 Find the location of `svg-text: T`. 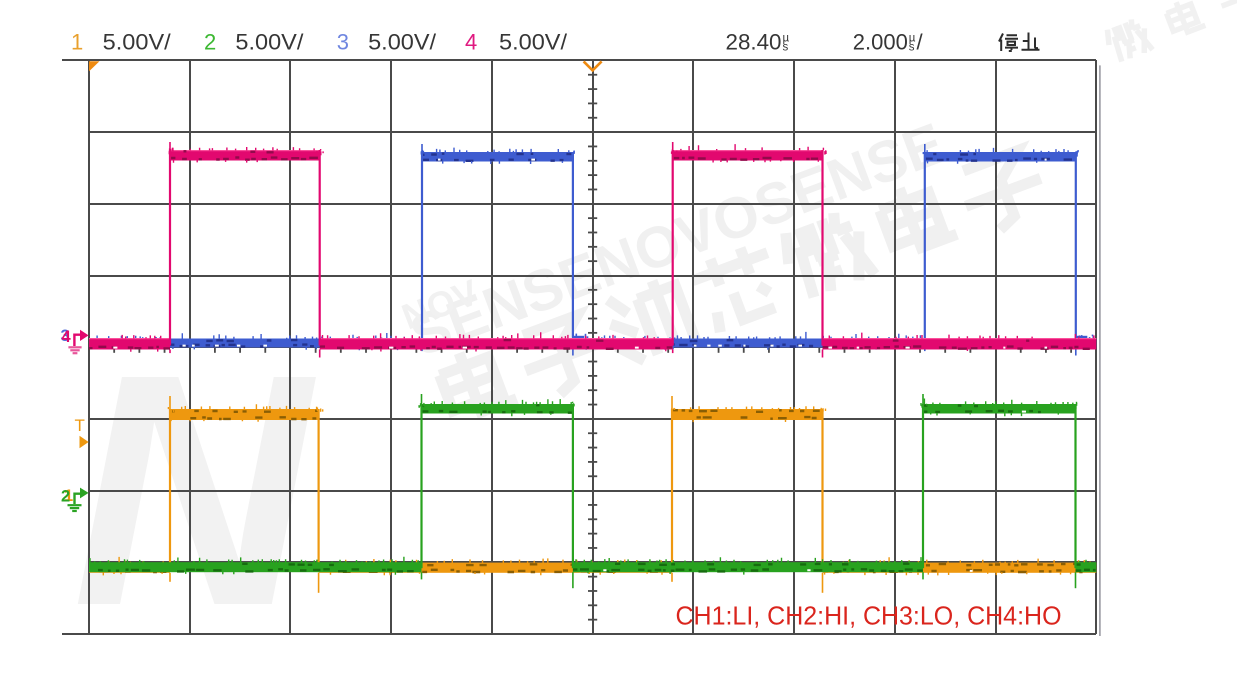

svg-text: T is located at coordinates (80, 425).